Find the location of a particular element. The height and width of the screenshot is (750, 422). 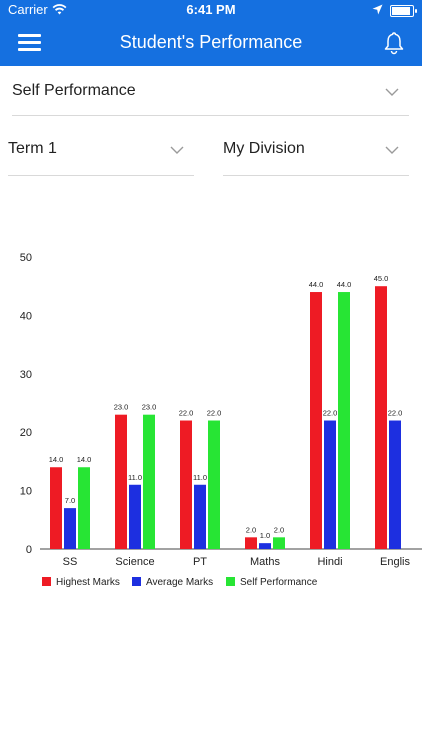

bar-value-label: 45.0 is located at coordinates (381, 278).